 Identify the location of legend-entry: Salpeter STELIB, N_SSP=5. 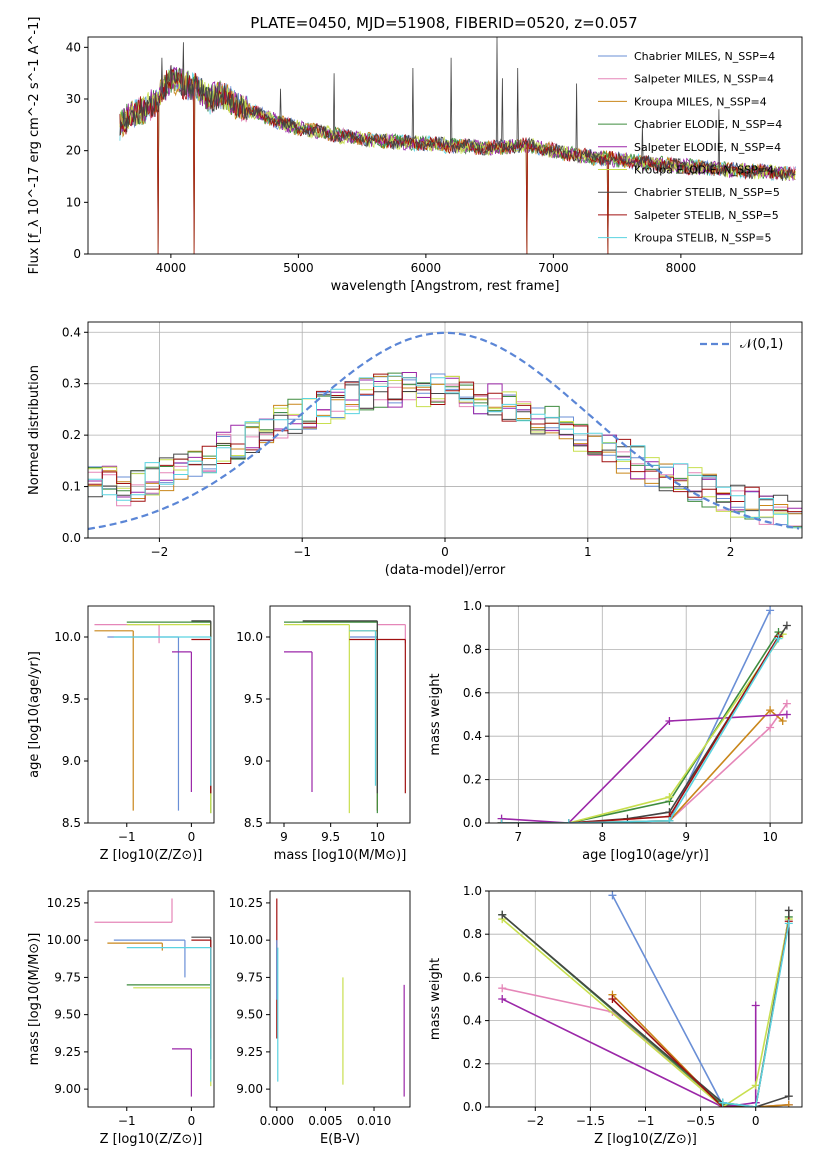
(706, 215).